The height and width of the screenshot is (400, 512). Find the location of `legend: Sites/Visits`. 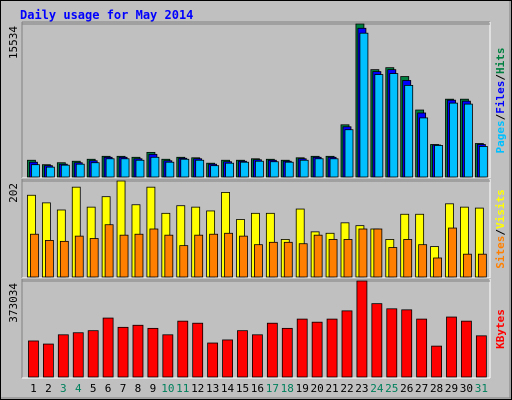

legend: Sites/Visits is located at coordinates (500, 229).